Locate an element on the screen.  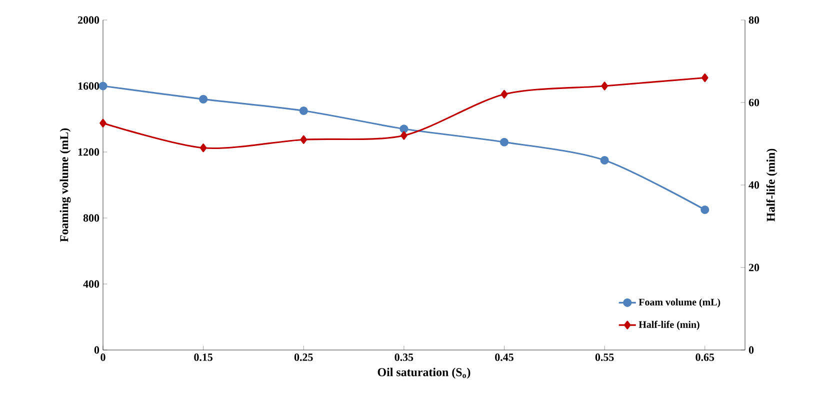
x-tick-label: 0.55 is located at coordinates (604, 357).